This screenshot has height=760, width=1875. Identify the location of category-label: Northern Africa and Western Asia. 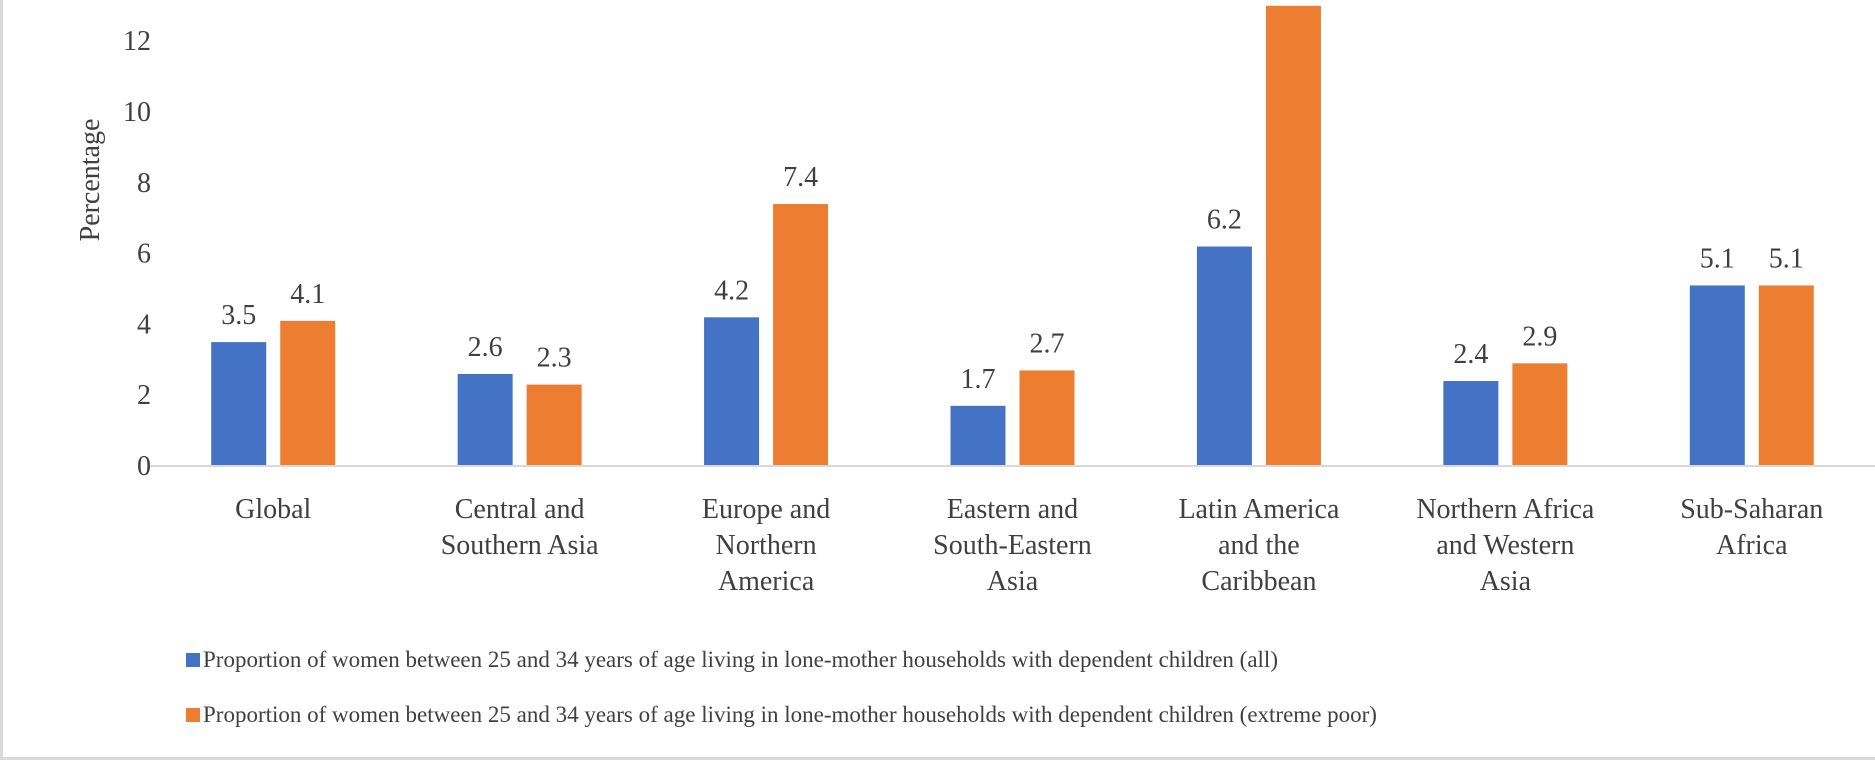
(1505, 545).